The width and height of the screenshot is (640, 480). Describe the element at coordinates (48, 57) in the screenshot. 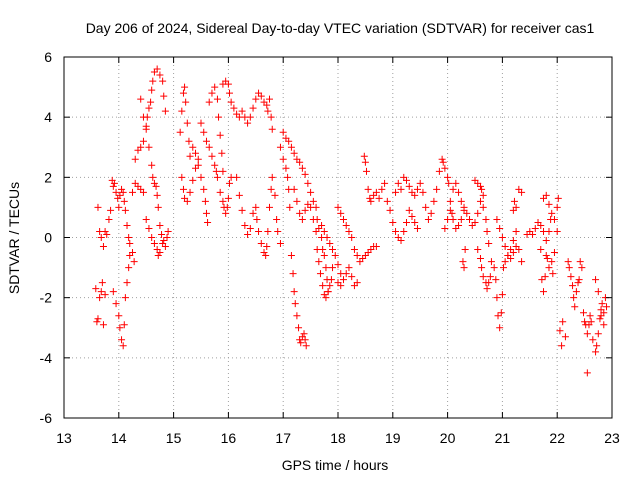

I see `y-tick-label: 6` at that location.